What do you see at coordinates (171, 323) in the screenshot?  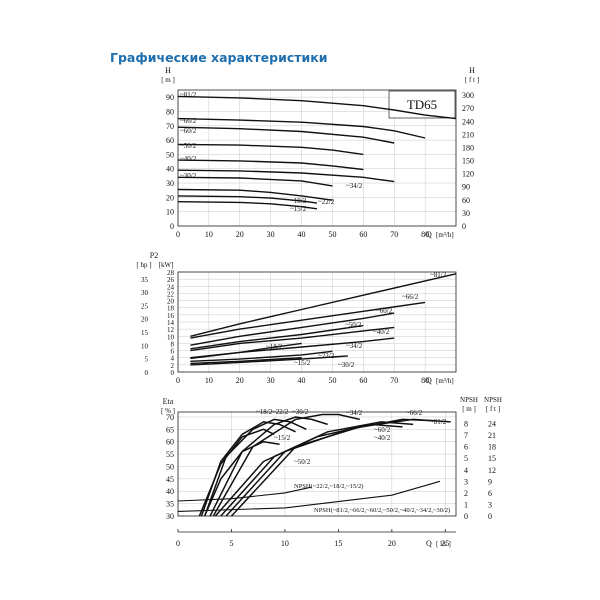 I see `power-kw-tick-label: 14` at bounding box center [171, 323].